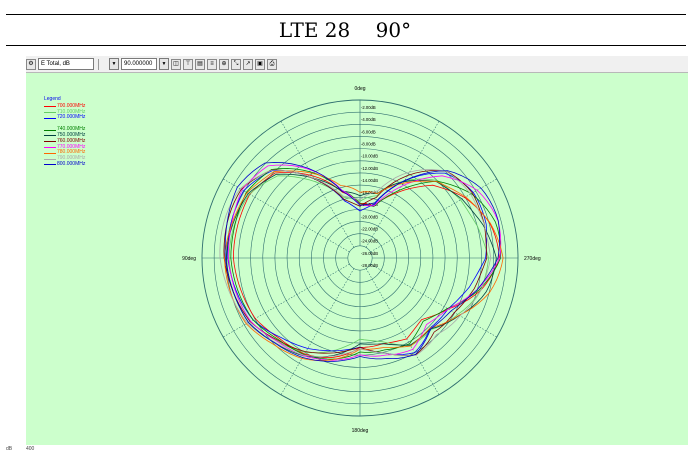  What do you see at coordinates (164, 64) in the screenshot?
I see `angle-dropdown-arrow-2: ▼` at bounding box center [164, 64].